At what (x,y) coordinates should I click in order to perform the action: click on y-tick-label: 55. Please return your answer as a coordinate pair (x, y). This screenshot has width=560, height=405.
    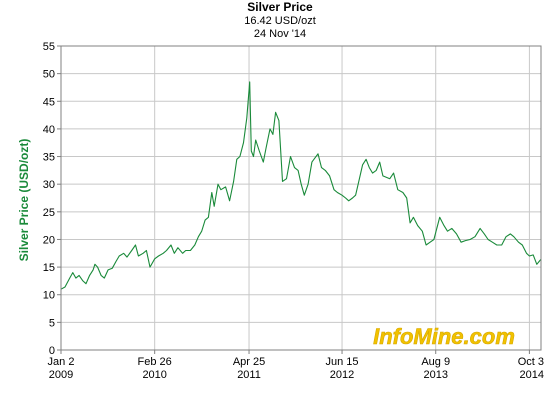
    Looking at the image, I should click on (49, 47).